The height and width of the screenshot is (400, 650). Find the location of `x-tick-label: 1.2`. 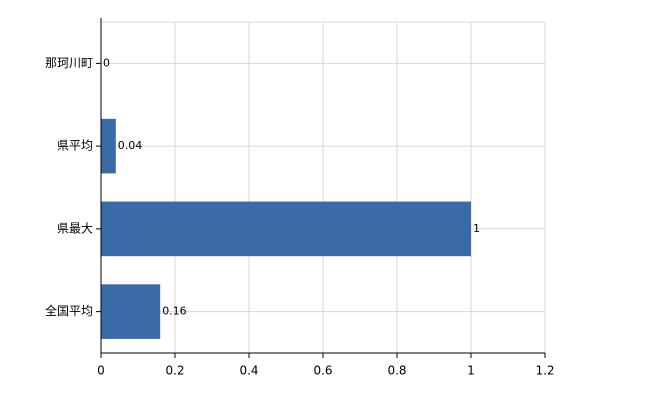

x-tick-label: 1.2 is located at coordinates (544, 371).